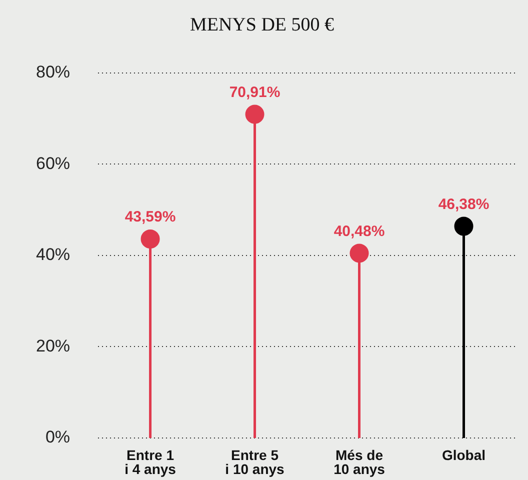 The width and height of the screenshot is (528, 480). What do you see at coordinates (150, 461) in the screenshot?
I see `x-tick-label: Entre 1 i 4 anys` at bounding box center [150, 461].